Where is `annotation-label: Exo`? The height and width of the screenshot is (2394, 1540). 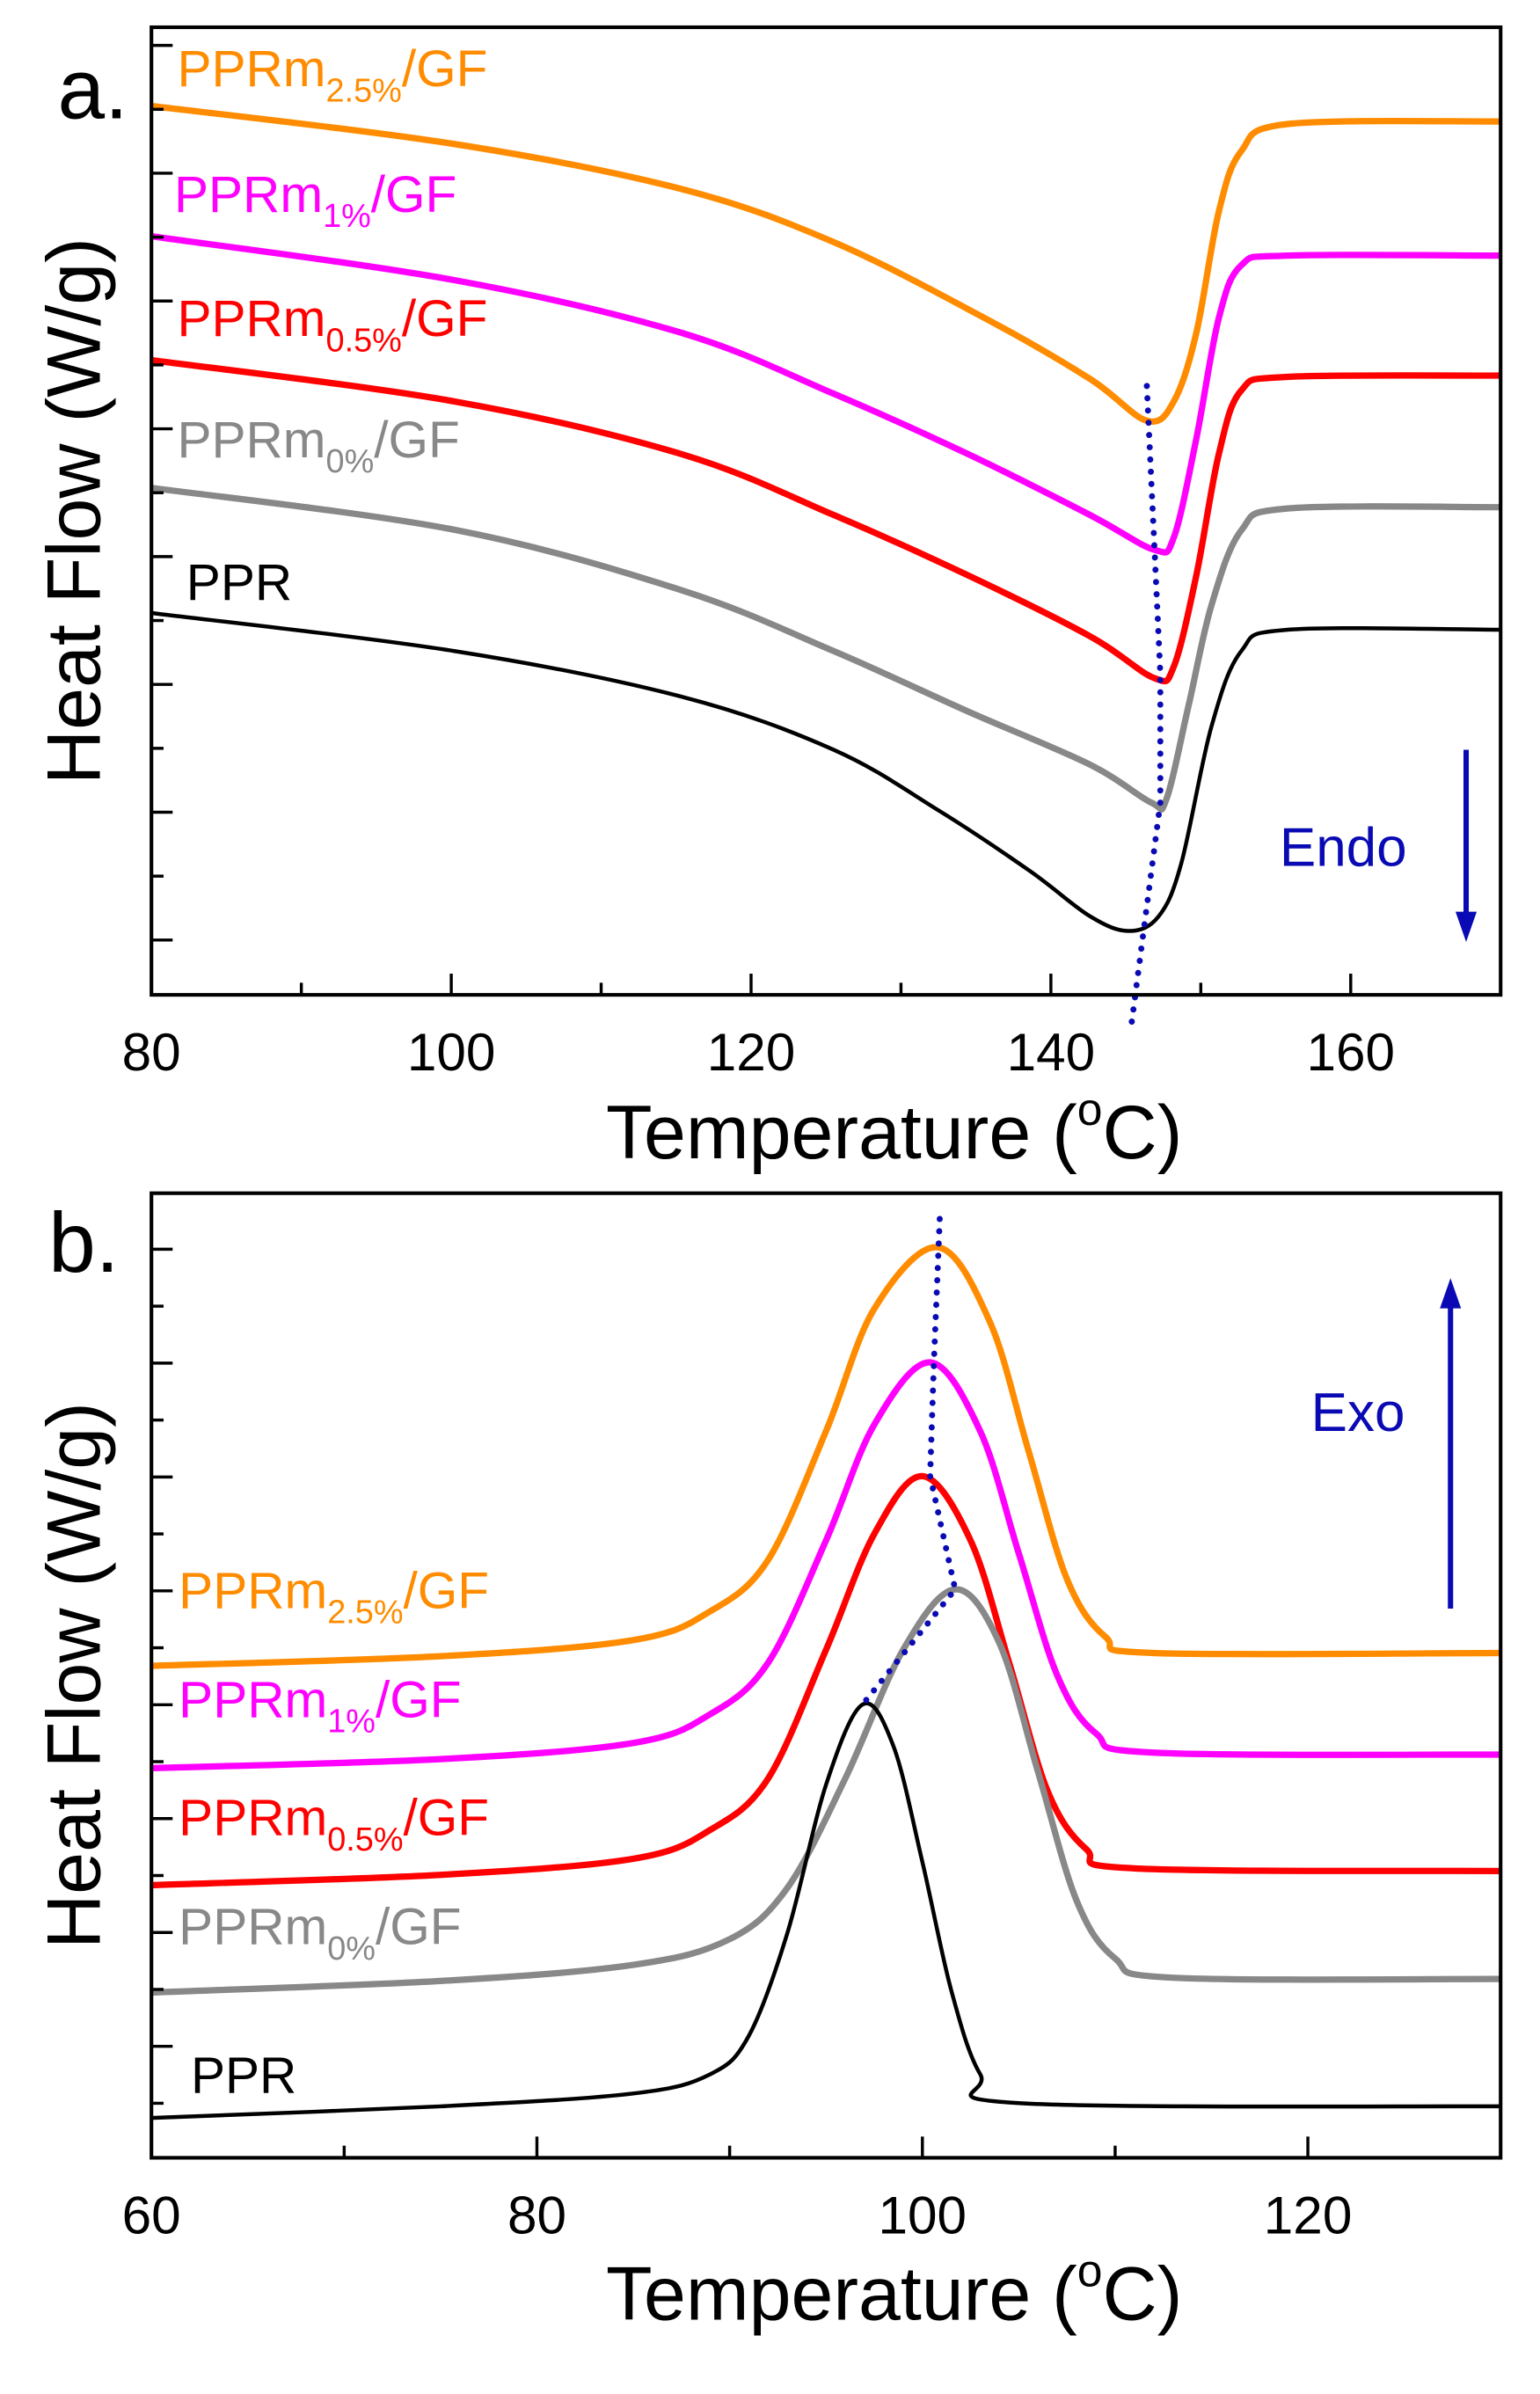
annotation-label: Exo is located at coordinates (1358, 1413).